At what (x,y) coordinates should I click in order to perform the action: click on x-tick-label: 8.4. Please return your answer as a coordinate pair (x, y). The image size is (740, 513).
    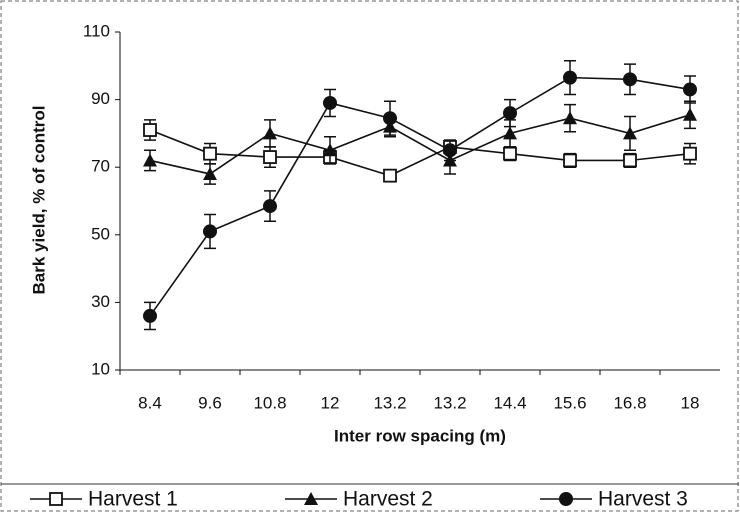
    Looking at the image, I should click on (150, 402).